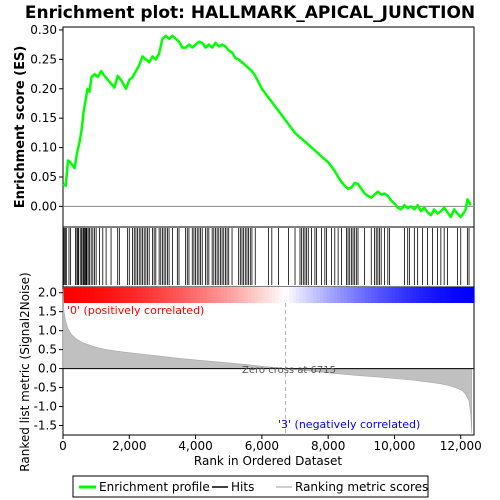 Image resolution: width=500 pixels, height=500 pixels. What do you see at coordinates (266, 256) in the screenshot?
I see `hits-layer` at bounding box center [266, 256].